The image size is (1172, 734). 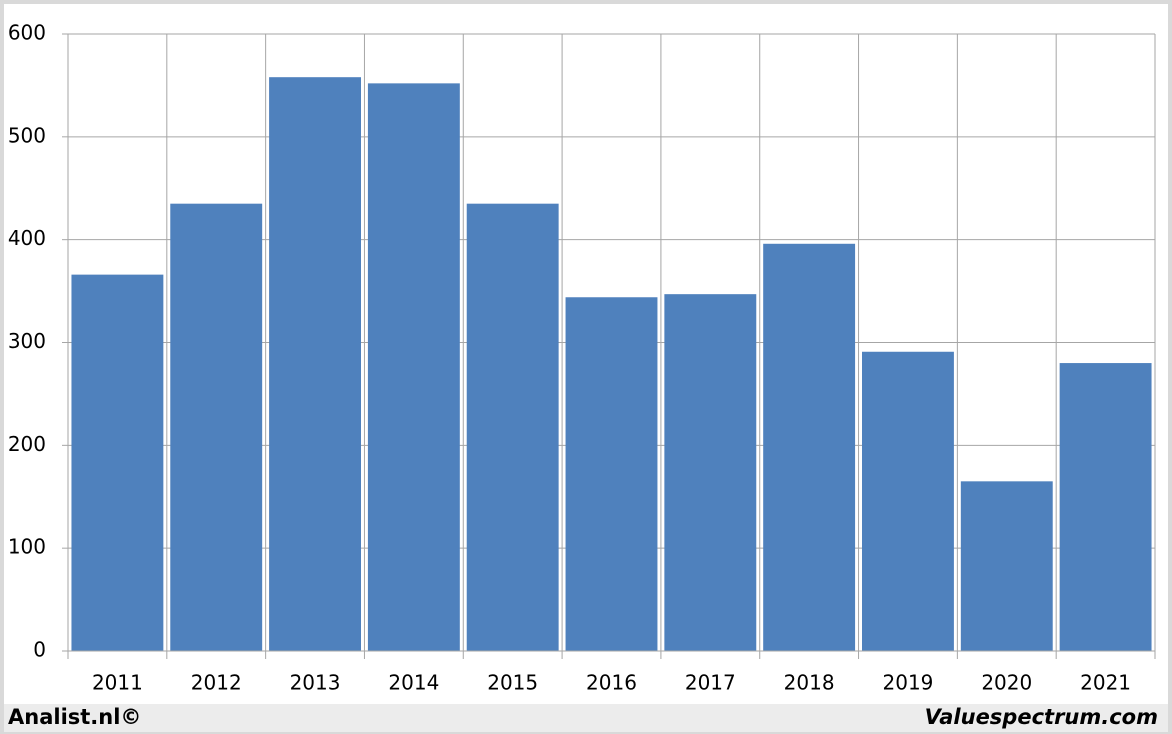 I want to click on x-tick-label: 2014, so click(x=413, y=683).